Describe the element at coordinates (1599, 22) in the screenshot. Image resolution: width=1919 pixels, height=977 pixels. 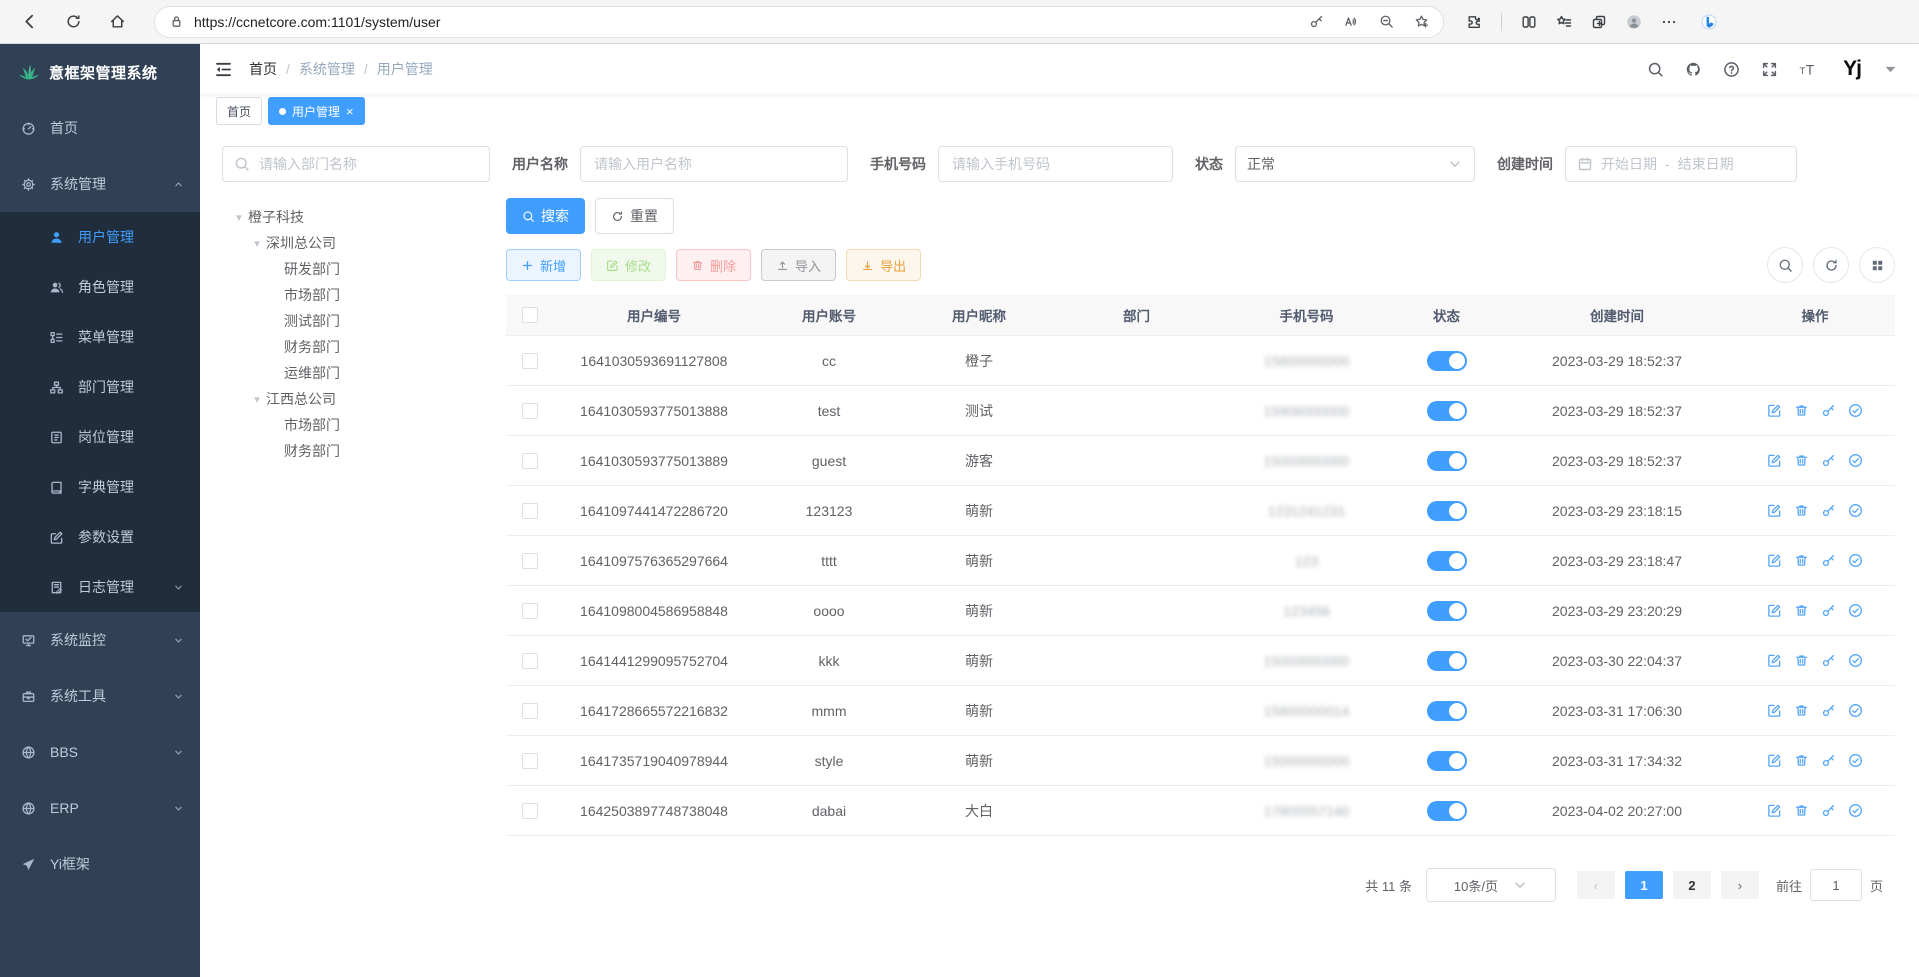
I see `layers-add-icon` at that location.